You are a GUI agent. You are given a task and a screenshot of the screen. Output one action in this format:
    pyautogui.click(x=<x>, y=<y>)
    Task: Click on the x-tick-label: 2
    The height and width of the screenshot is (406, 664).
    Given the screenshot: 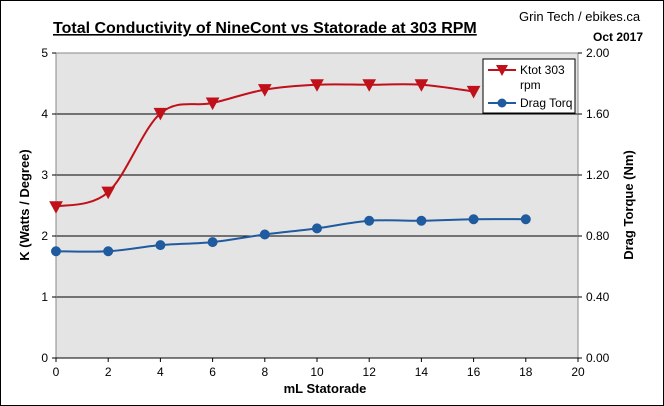 What is the action you would take?
    pyautogui.click(x=108, y=372)
    